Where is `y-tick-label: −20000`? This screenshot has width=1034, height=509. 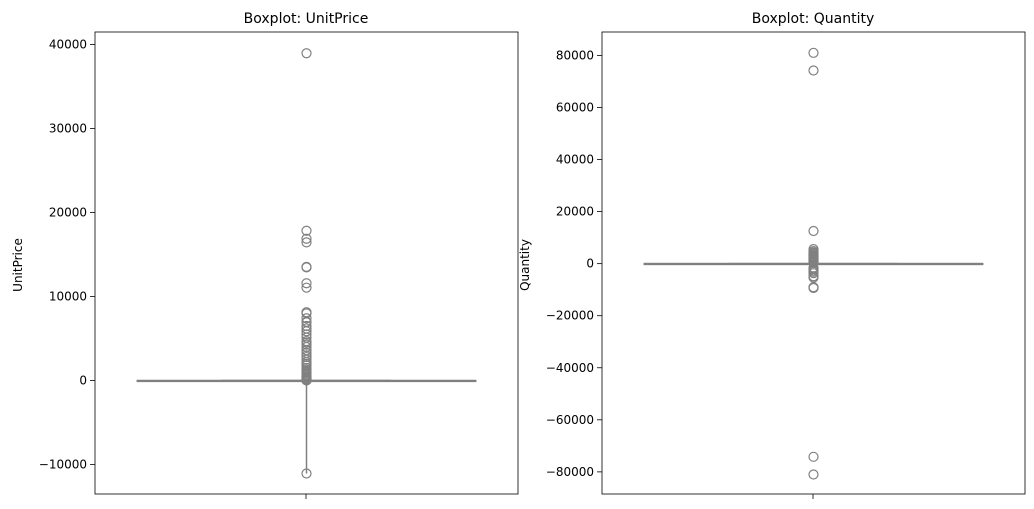 y-tick-label: −20000 is located at coordinates (570, 316).